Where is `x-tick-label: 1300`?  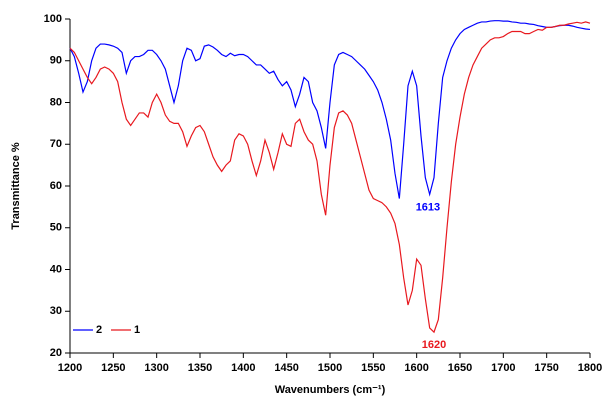 x-tick-label: 1300 is located at coordinates (156, 368).